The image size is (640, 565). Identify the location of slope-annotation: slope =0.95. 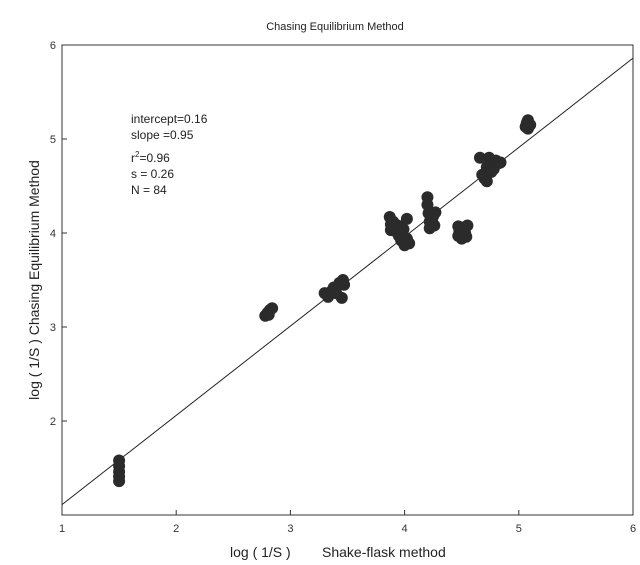
(162, 135).